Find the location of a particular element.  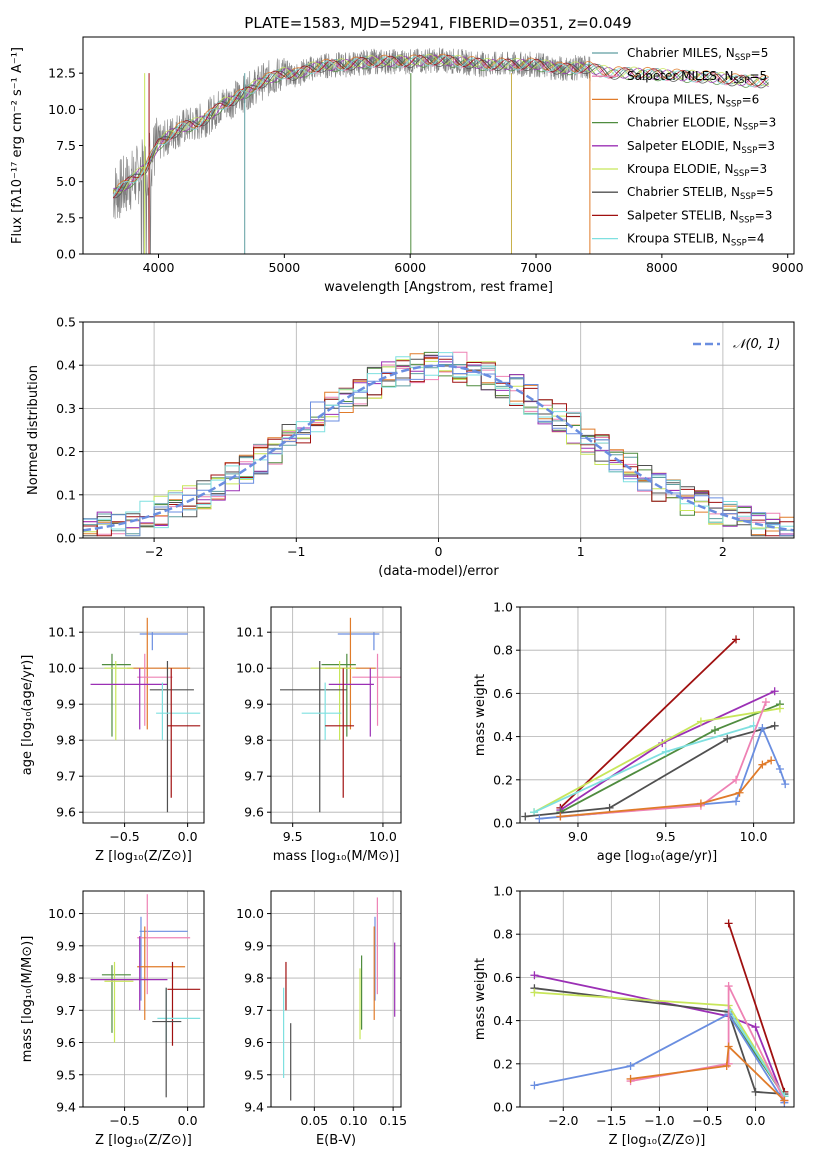

mass_weight_vs_Z-frame is located at coordinates (657, 999).